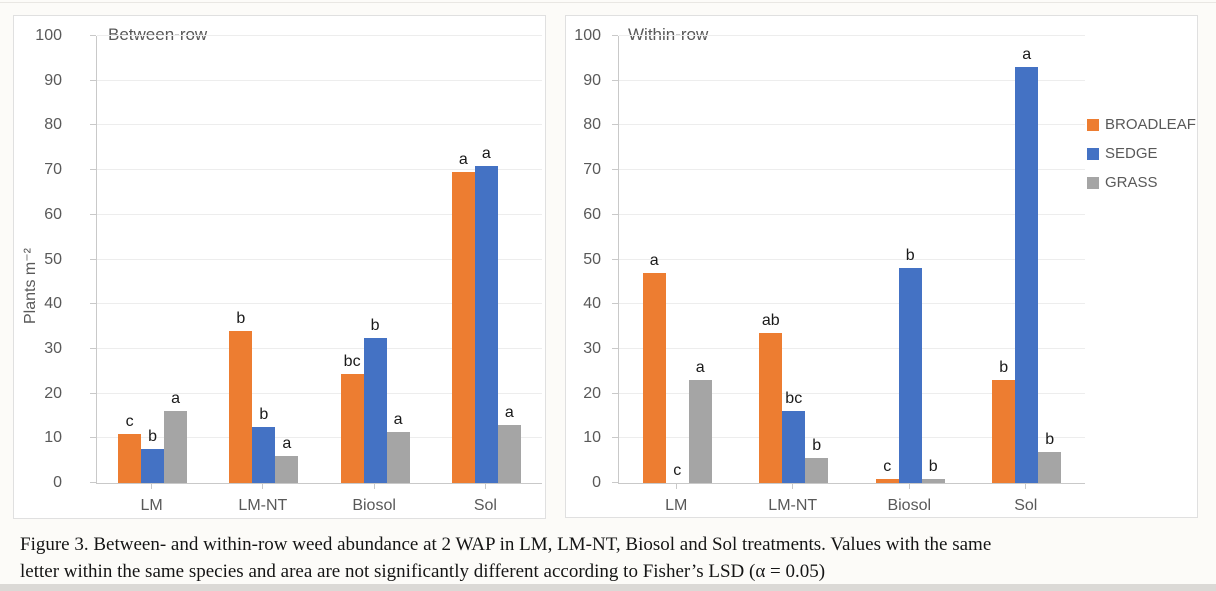 This screenshot has width=1216, height=591. What do you see at coordinates (53, 304) in the screenshot?
I see `y-tick-label: 40` at bounding box center [53, 304].